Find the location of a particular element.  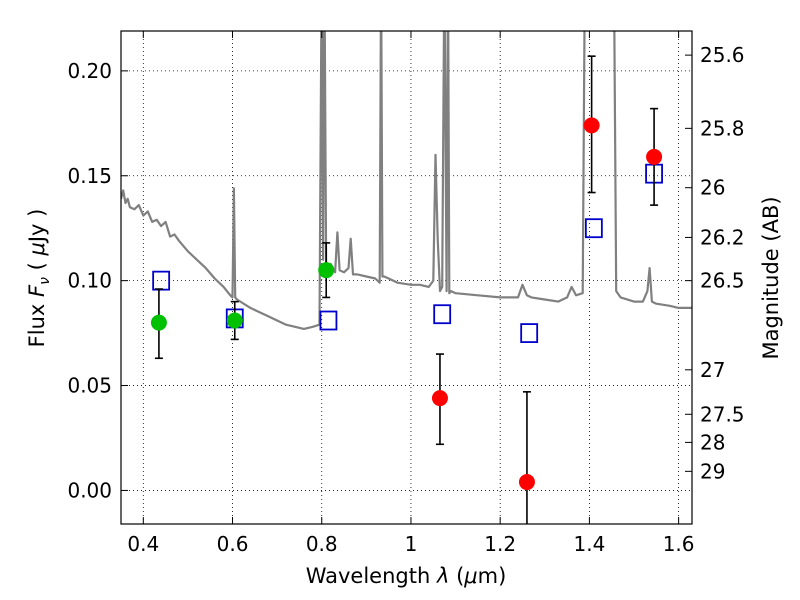

x-tick-label: 0.6 is located at coordinates (233, 544).